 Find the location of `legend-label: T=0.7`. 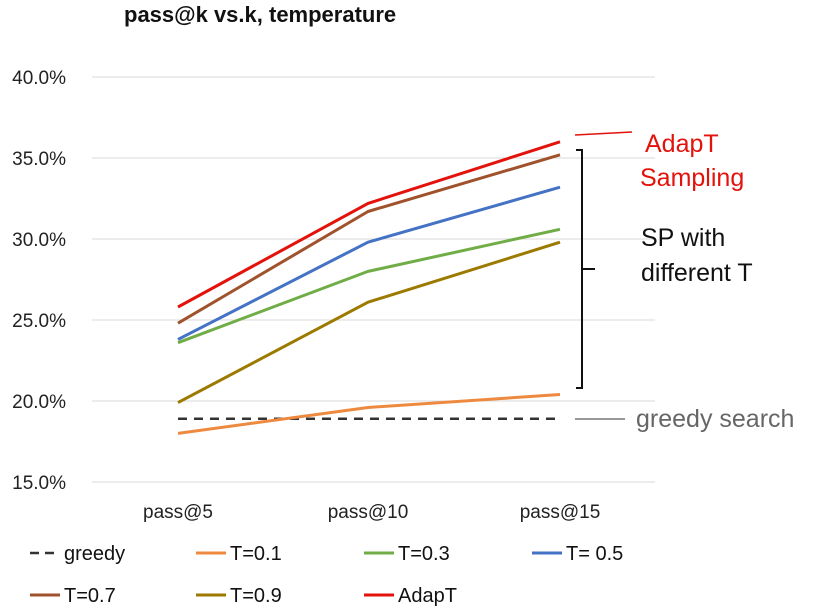

legend-label: T=0.7 is located at coordinates (90, 596).